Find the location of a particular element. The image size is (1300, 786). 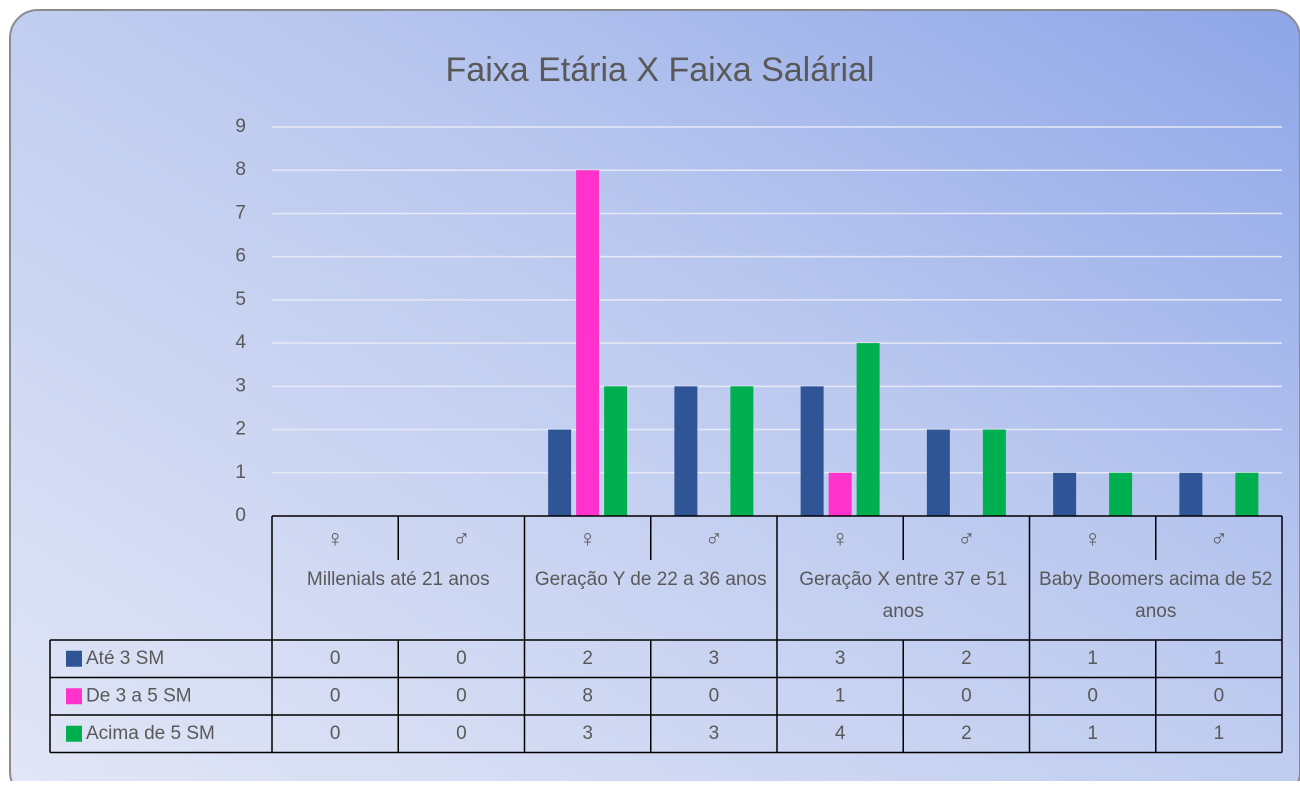

legend-label: Acima de 5 SM is located at coordinates (150, 733).